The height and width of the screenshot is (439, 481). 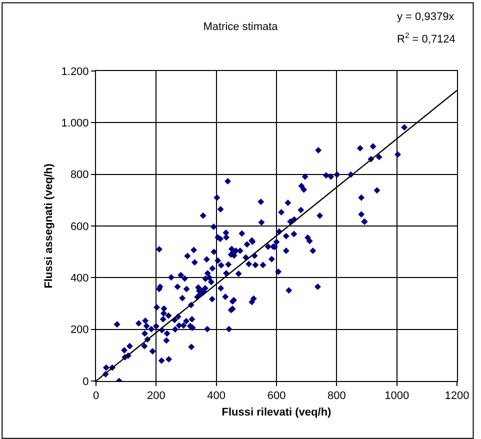 What do you see at coordinates (79, 278) in the screenshot?
I see `y-tick-label: 400` at bounding box center [79, 278].